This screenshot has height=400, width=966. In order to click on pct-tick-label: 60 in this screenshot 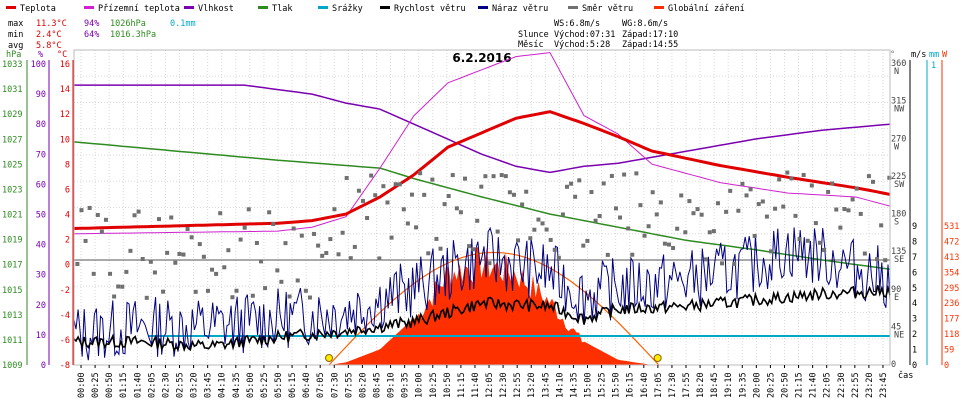, I will do `click(41, 185)`.